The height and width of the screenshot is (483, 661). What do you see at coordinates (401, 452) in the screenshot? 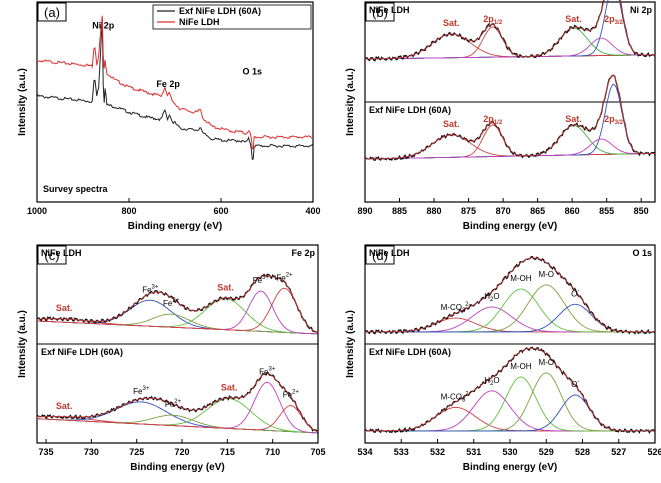
I see `panel-d-xtick-label: 533` at bounding box center [401, 452].